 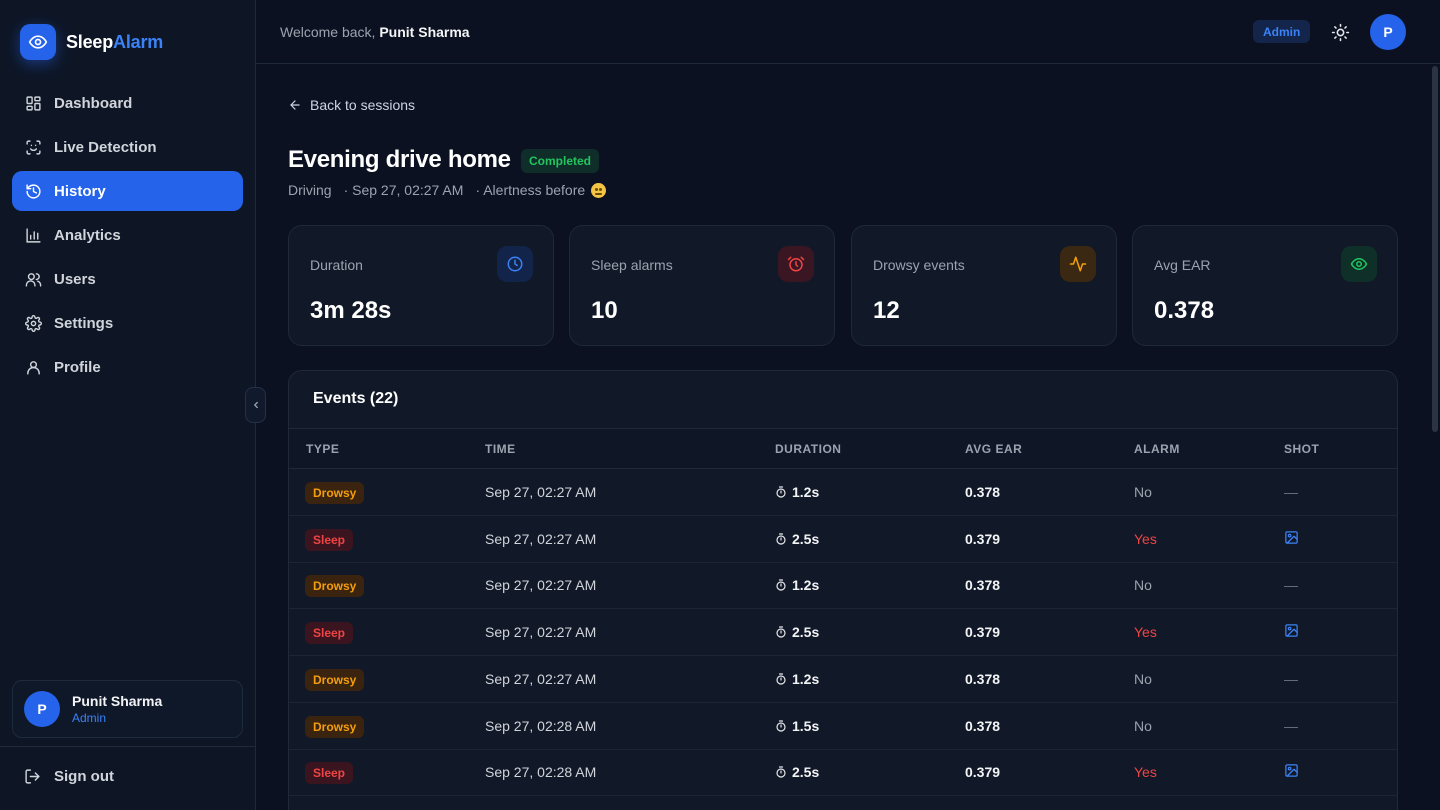 I want to click on brand: SleepAlarm, so click(x=91, y=42).